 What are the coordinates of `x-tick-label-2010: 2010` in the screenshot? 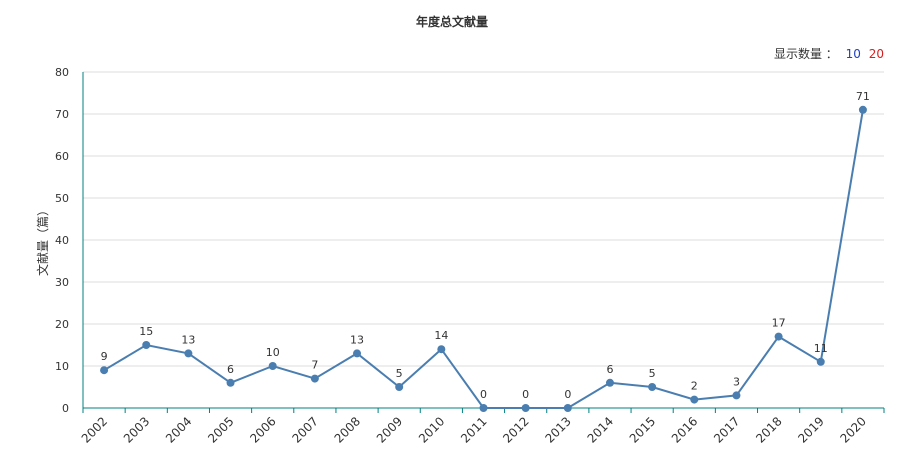 It's located at (431, 429).